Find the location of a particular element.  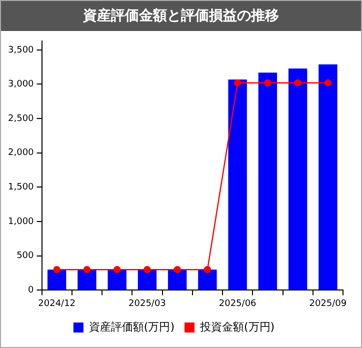

y-tick-label: 2,000 is located at coordinates (21, 153).